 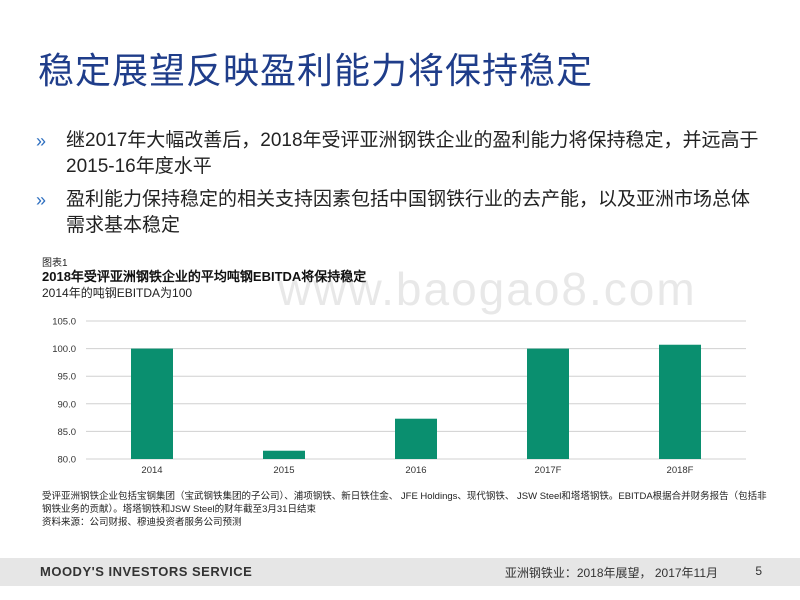 What do you see at coordinates (758, 571) in the screenshot?
I see `page-number: 5` at bounding box center [758, 571].